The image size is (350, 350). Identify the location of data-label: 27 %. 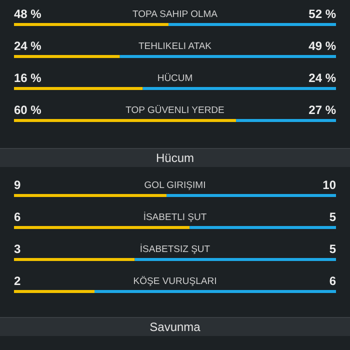
(322, 110).